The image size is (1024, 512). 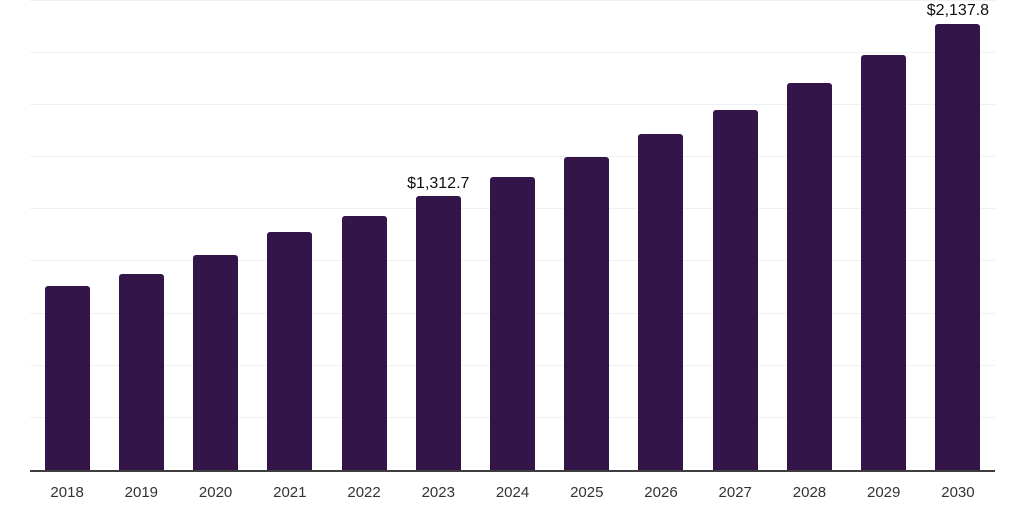 What do you see at coordinates (809, 276) in the screenshot?
I see `bar-2028` at bounding box center [809, 276].